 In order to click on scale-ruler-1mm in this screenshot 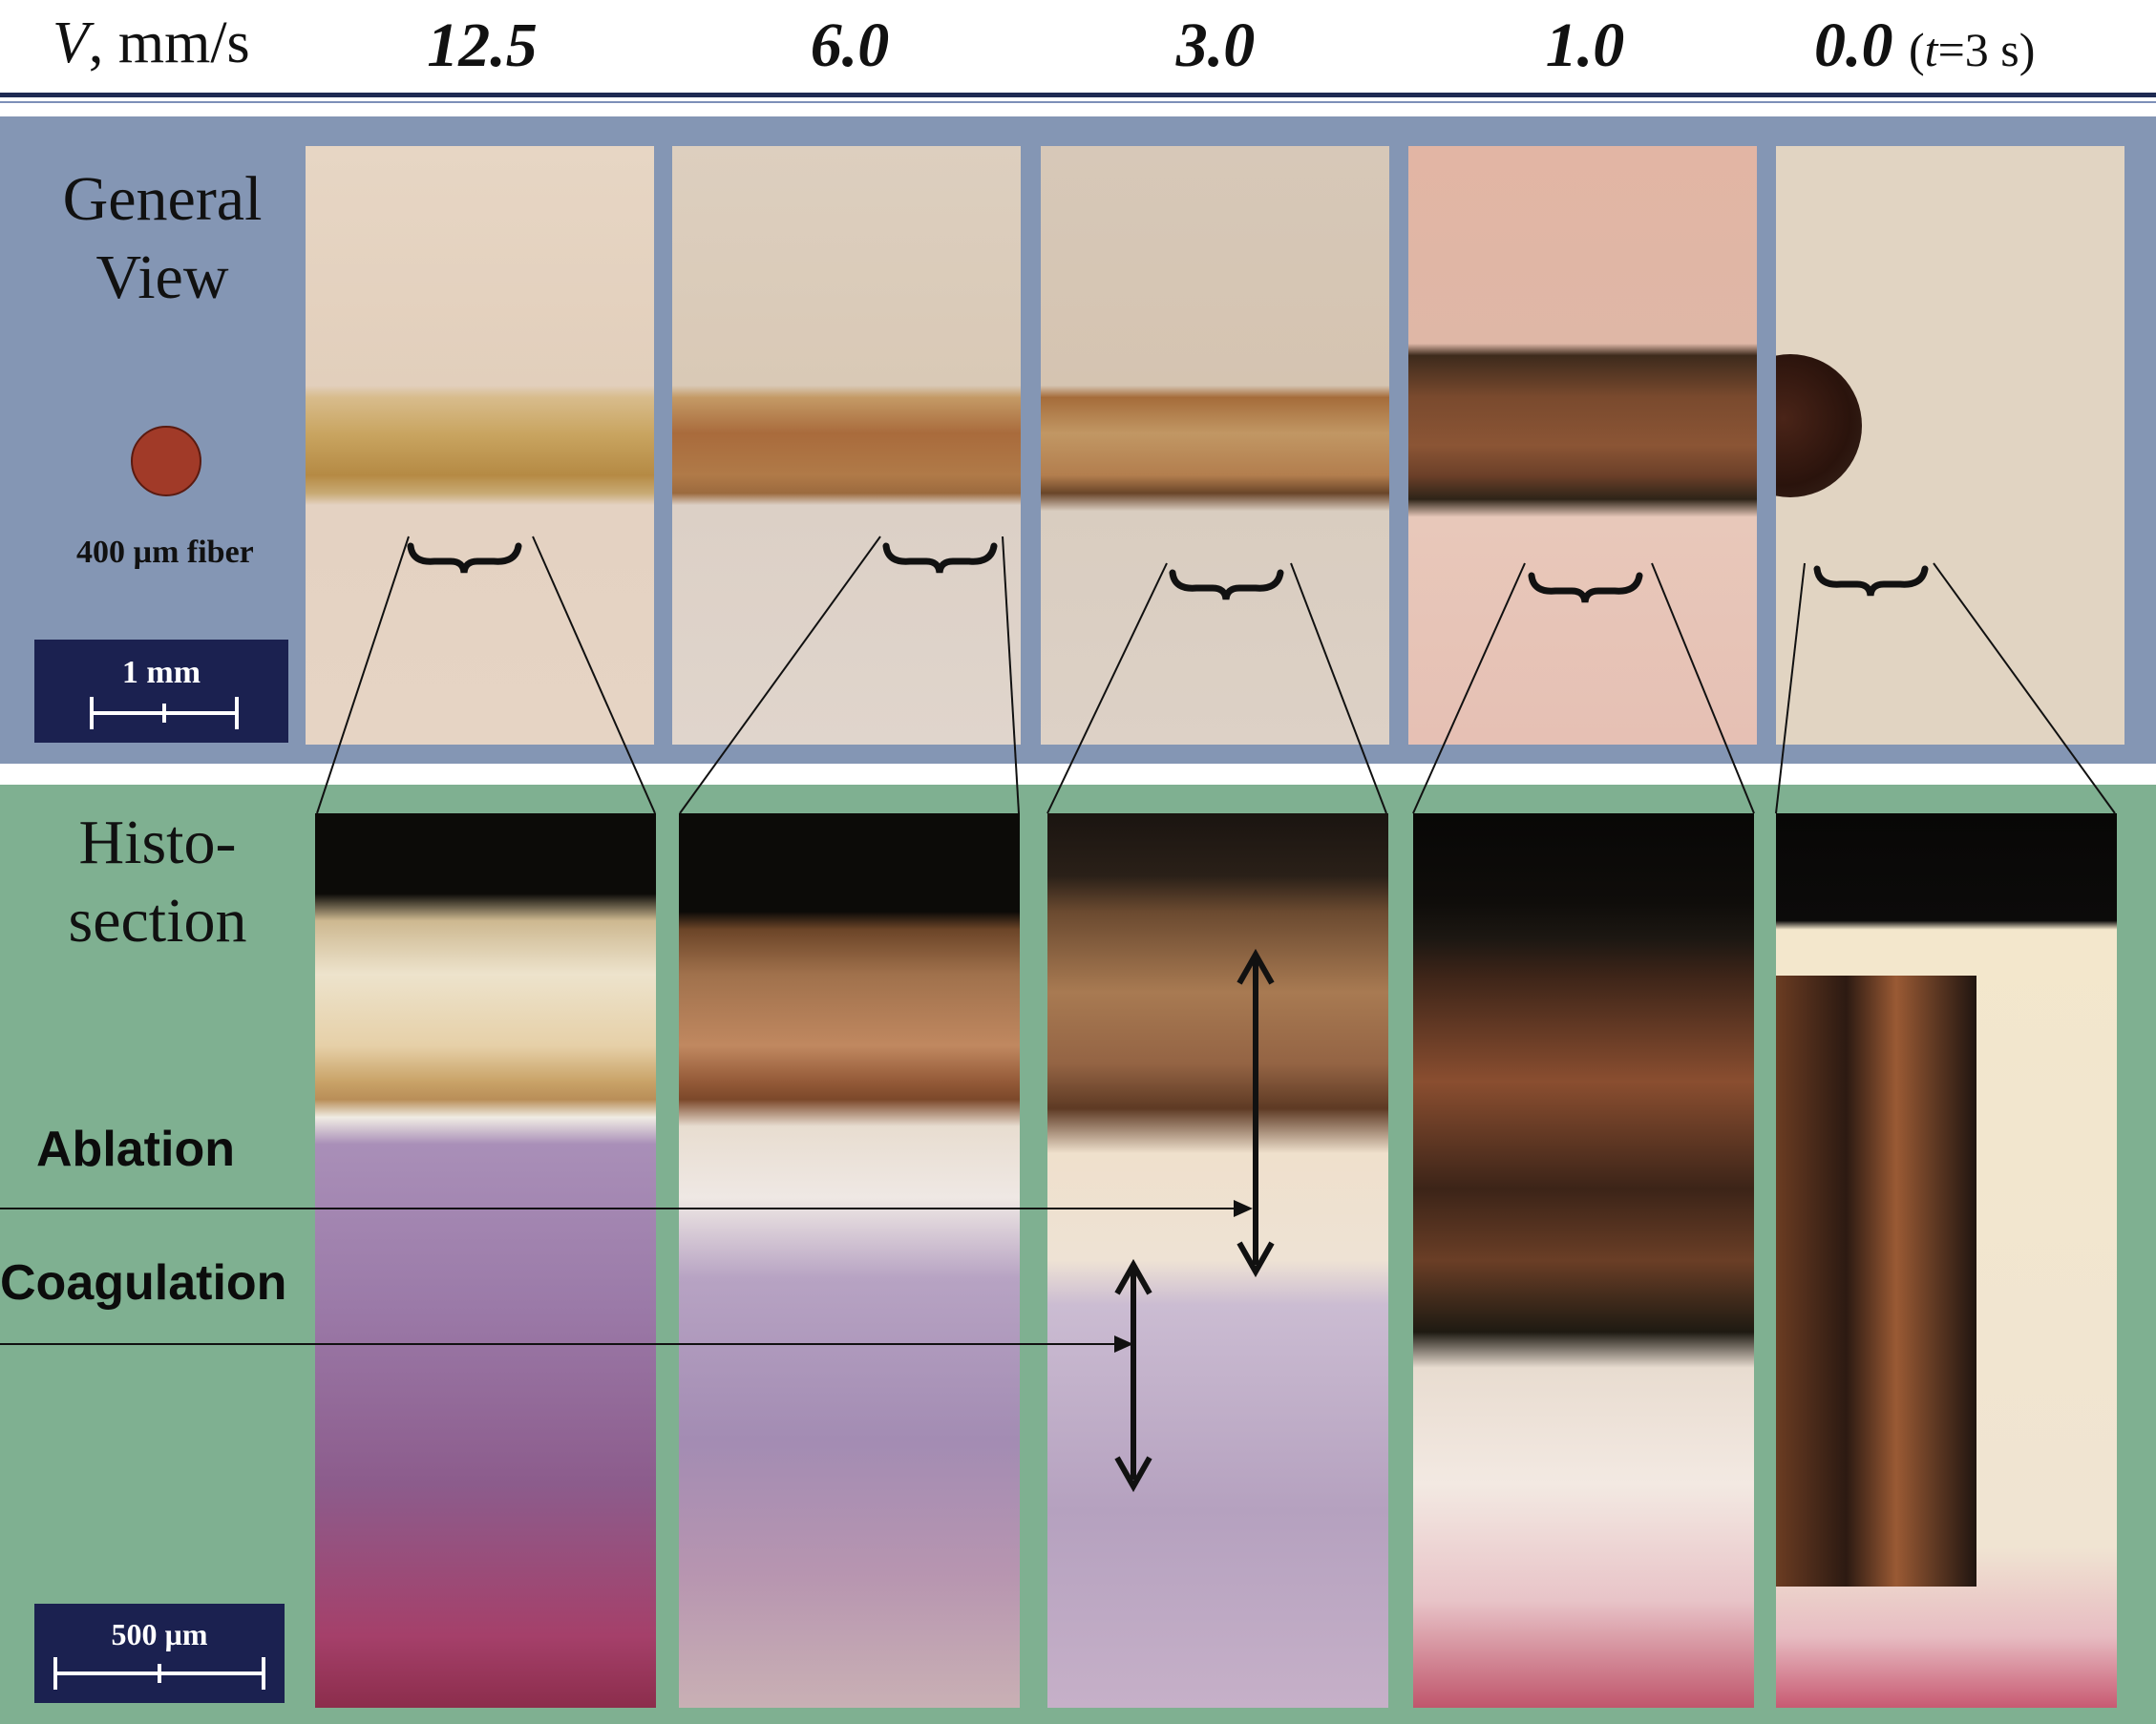, I will do `click(164, 713)`.